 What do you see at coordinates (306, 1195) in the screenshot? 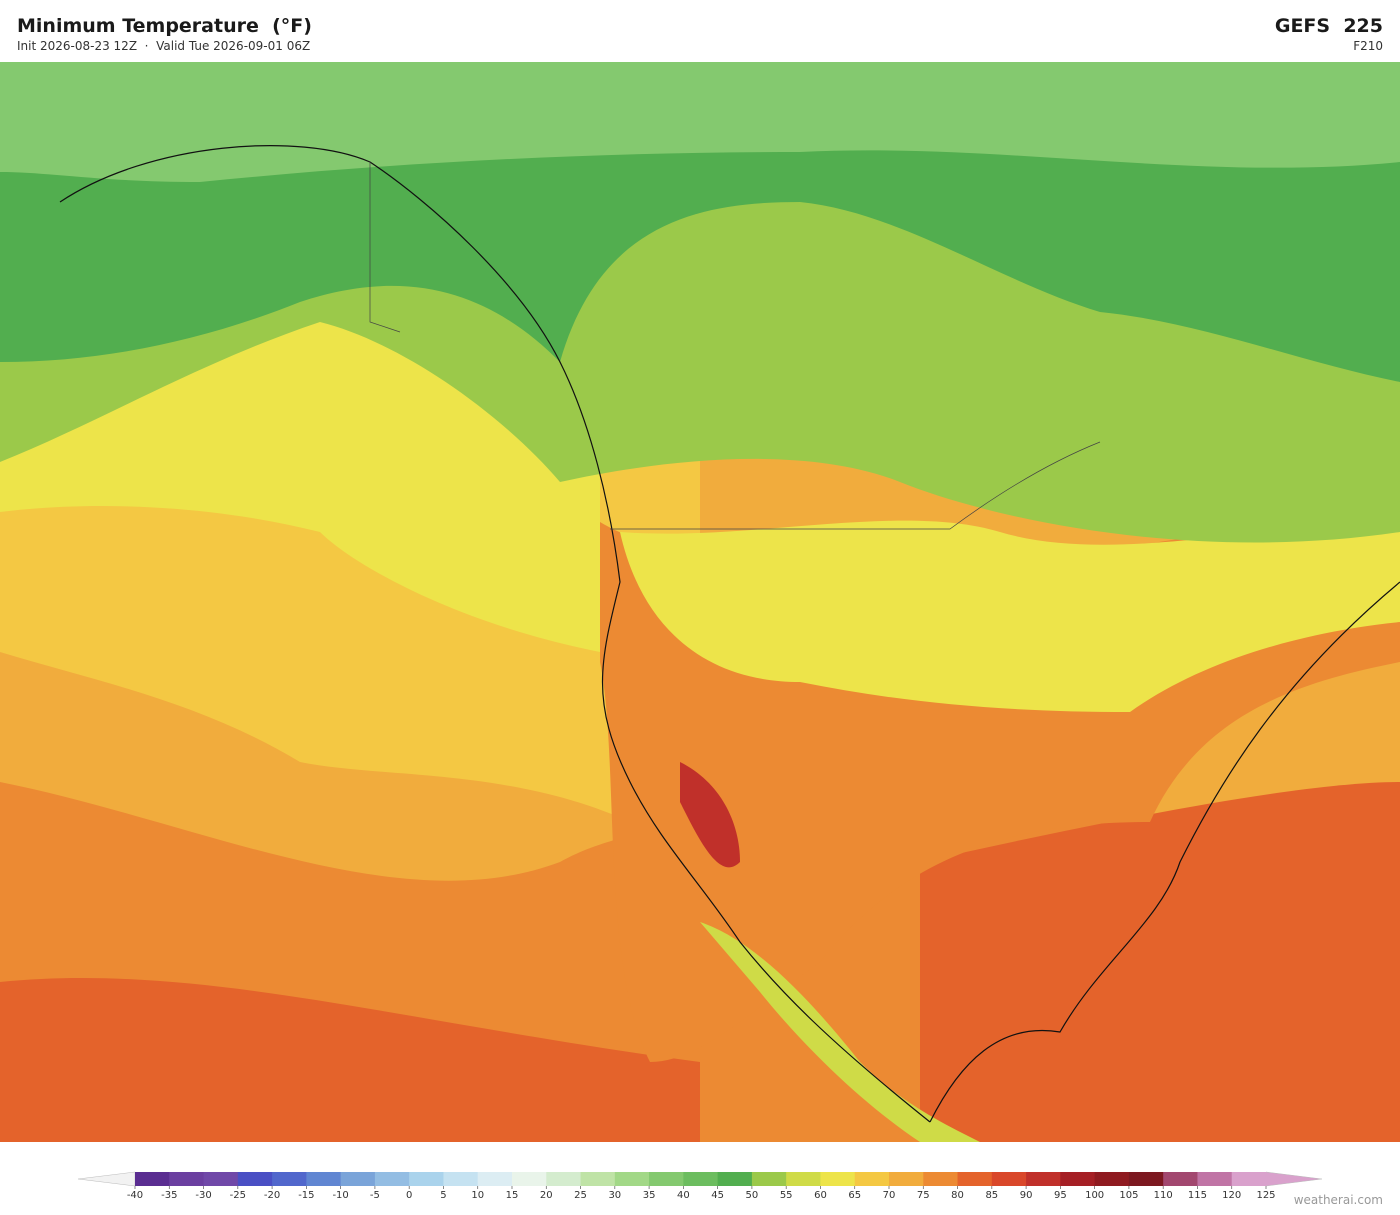
I see `colorbar-tick-label: -15` at bounding box center [306, 1195].